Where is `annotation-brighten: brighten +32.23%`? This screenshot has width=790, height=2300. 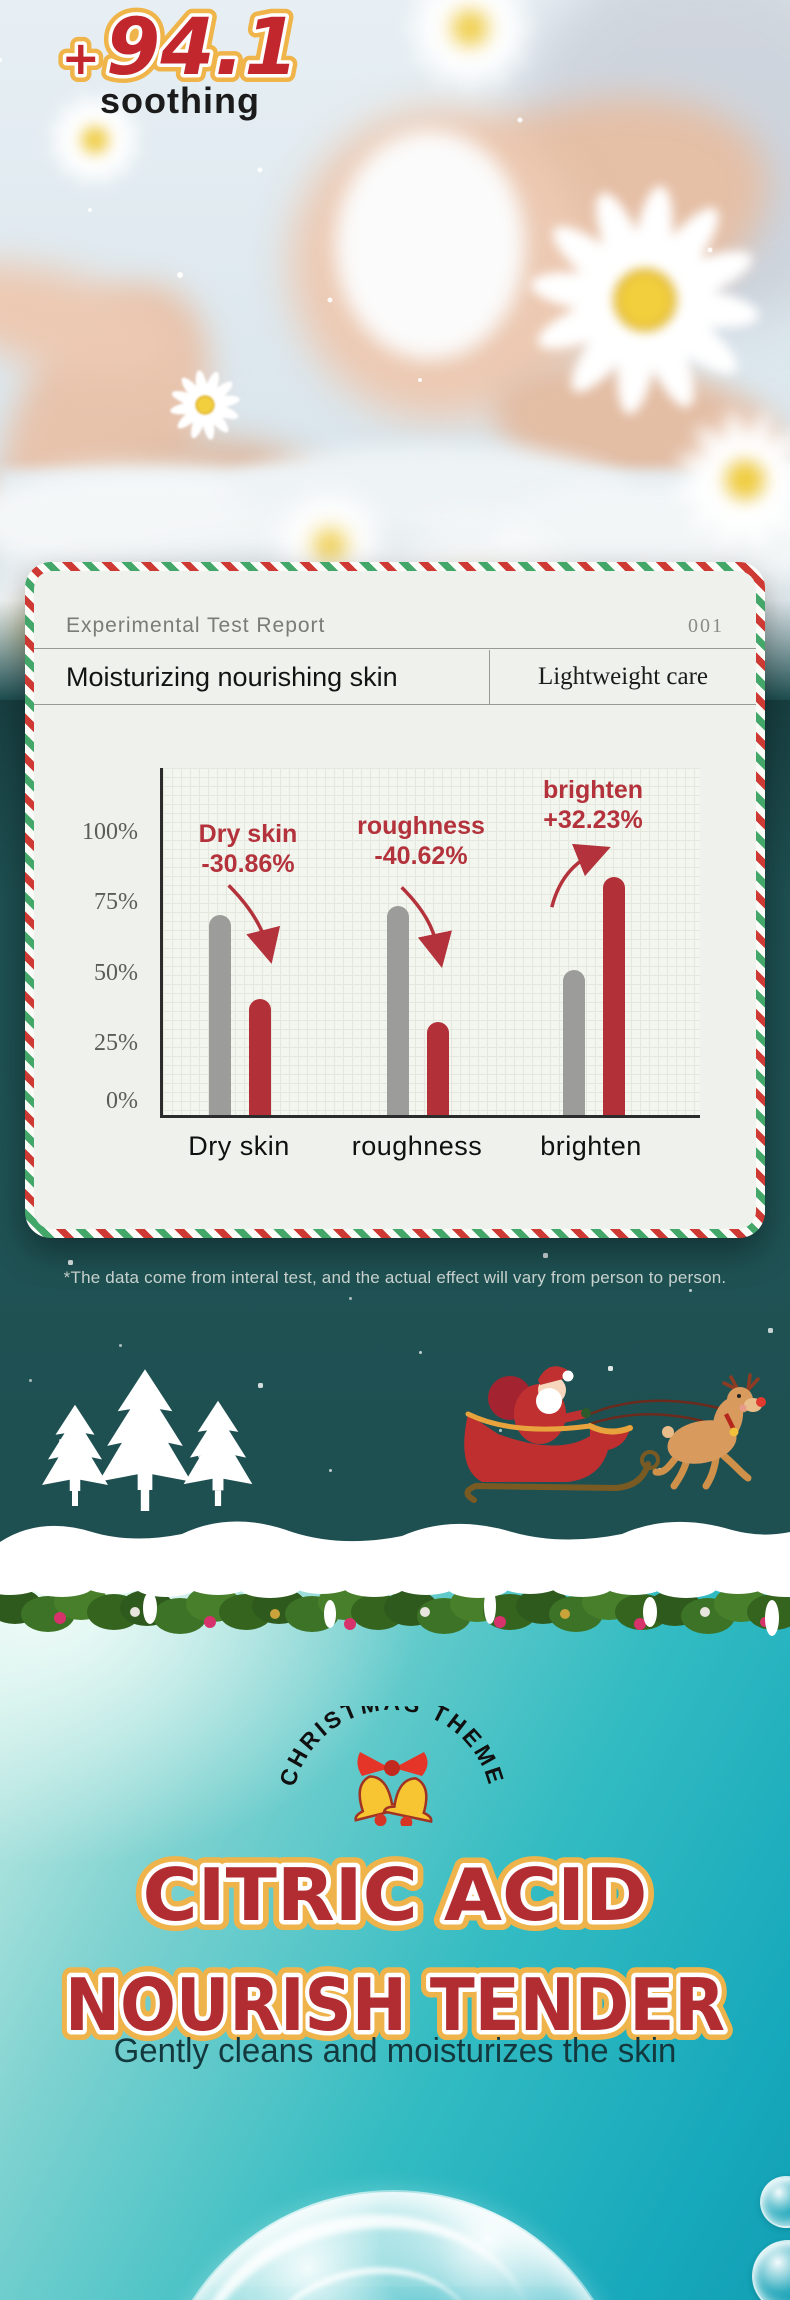 annotation-brighten: brighten +32.23% is located at coordinates (593, 805).